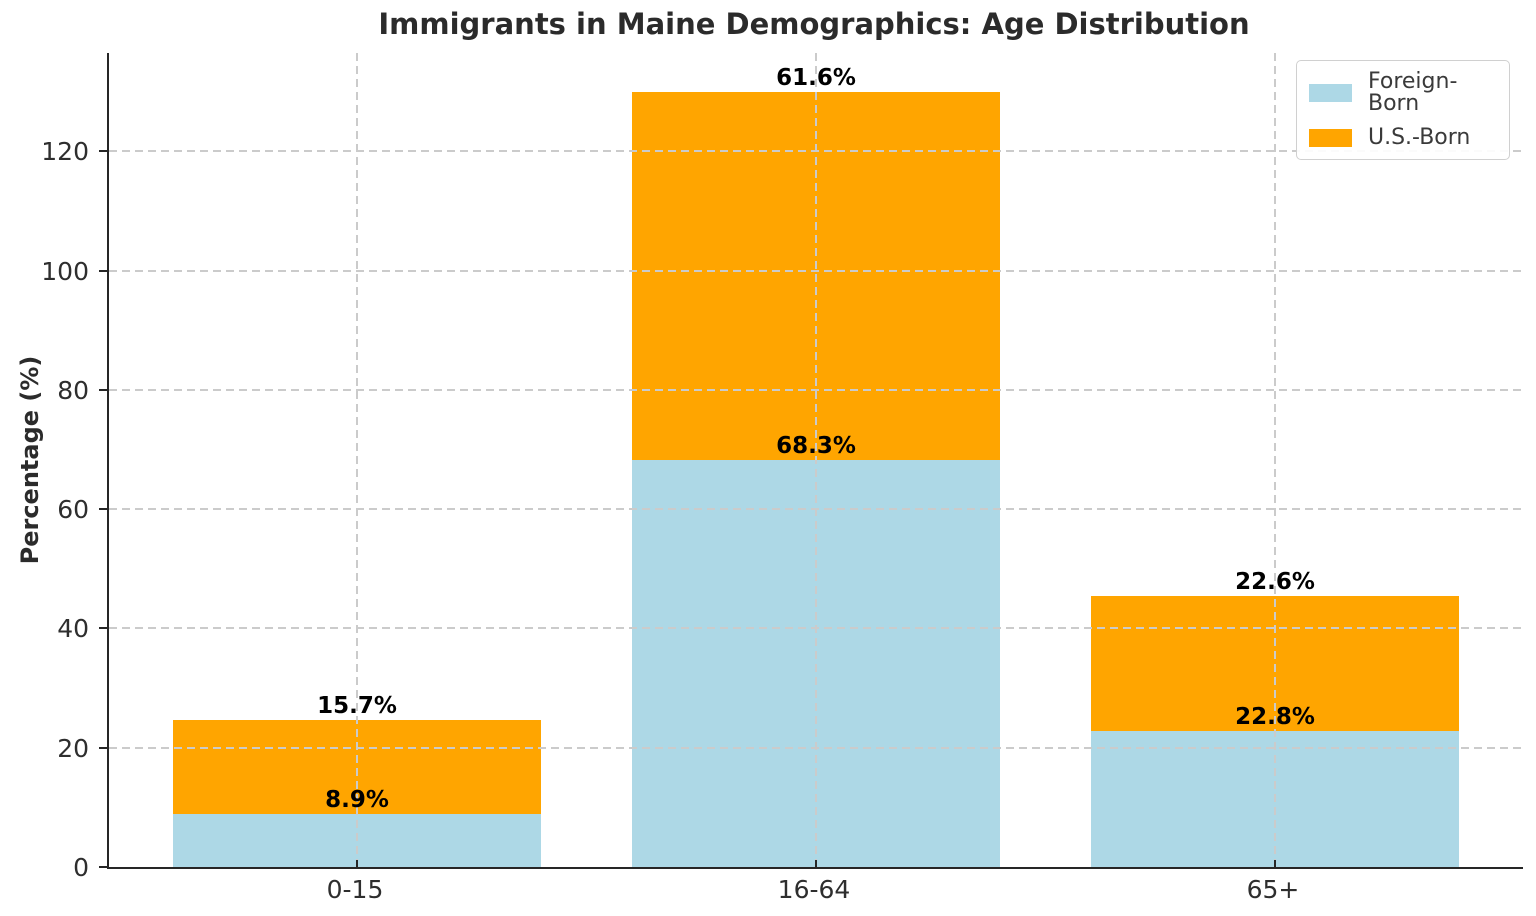  I want to click on legend-item: U.S.-Born, so click(1403, 138).